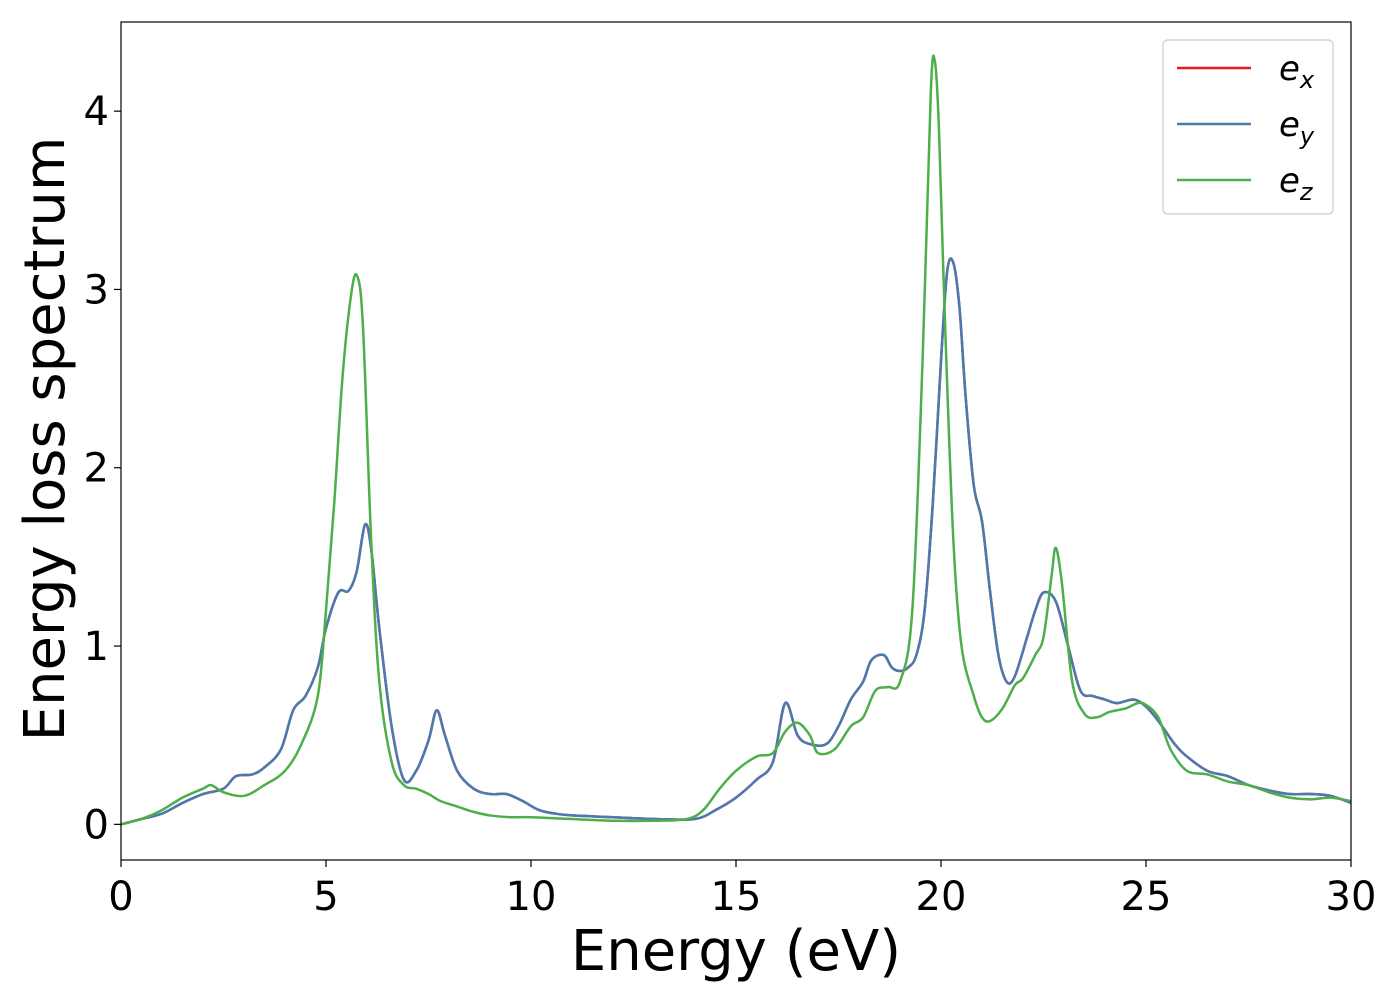  What do you see at coordinates (45, 439) in the screenshot?
I see `y-axis-label: Energy loss spectrum` at bounding box center [45, 439].